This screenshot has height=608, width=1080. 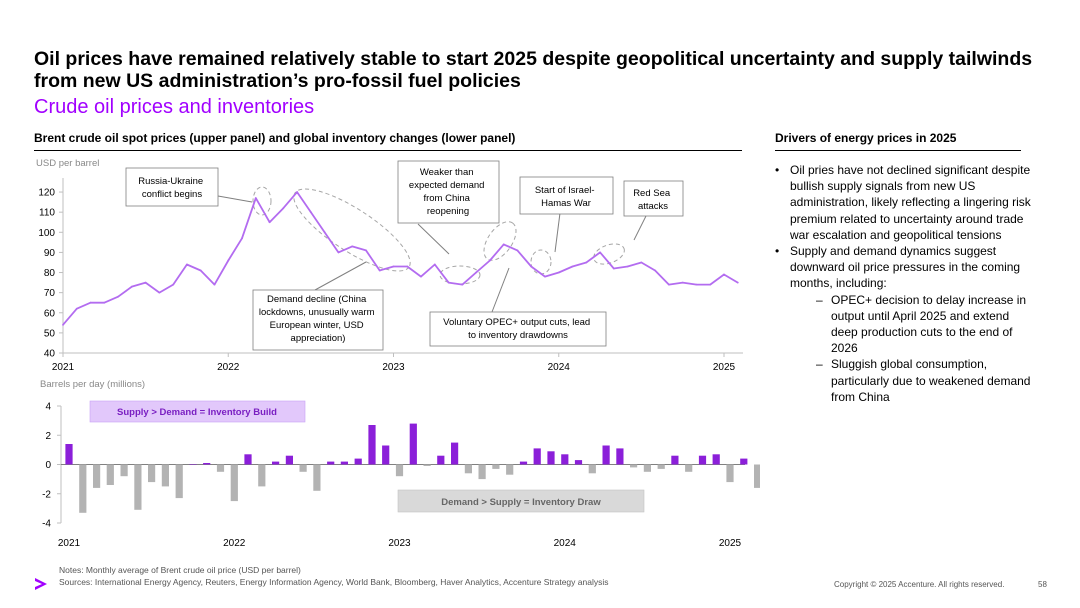 What do you see at coordinates (67, 163) in the screenshot?
I see `price-y-axis-label: USD per barrel` at bounding box center [67, 163].